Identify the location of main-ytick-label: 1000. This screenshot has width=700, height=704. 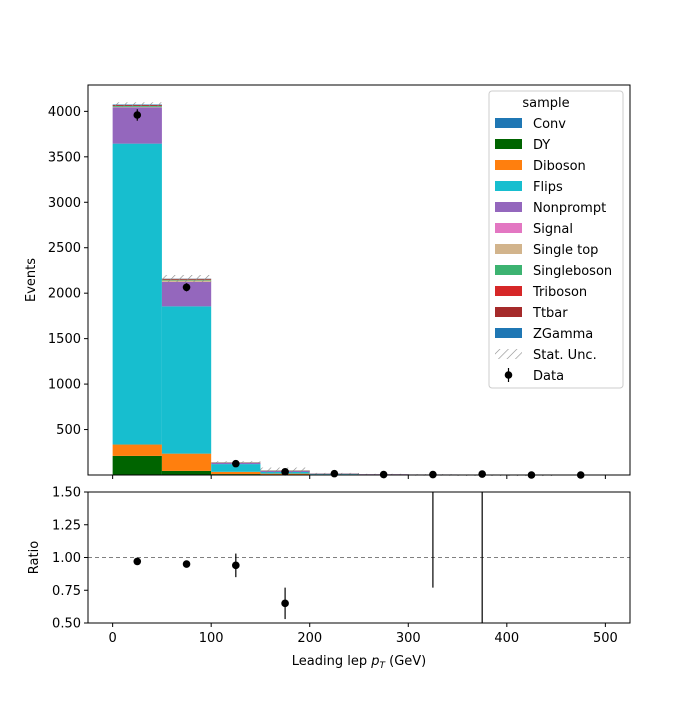
(64, 385).